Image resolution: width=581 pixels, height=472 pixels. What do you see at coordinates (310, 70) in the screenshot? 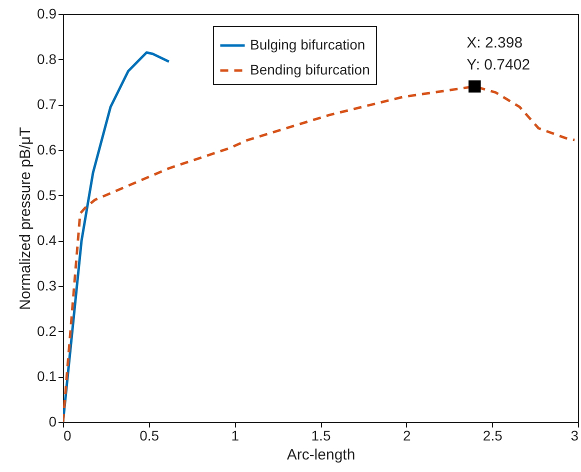
I see `legend-label: Bending bifurcation` at bounding box center [310, 70].